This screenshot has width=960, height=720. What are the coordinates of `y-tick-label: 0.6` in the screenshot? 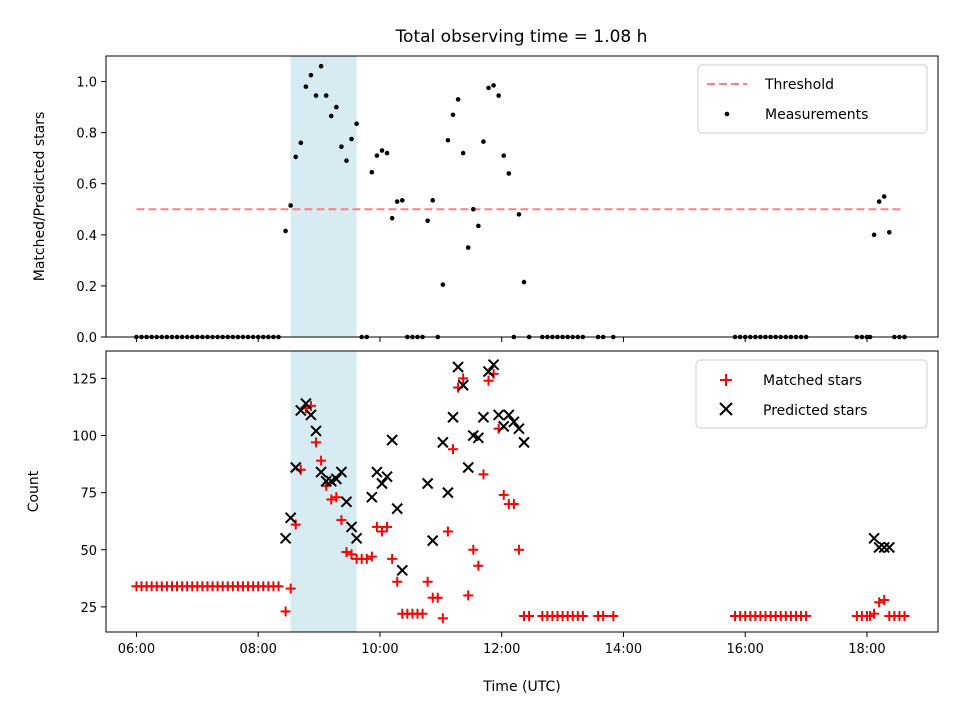 It's located at (86, 185).